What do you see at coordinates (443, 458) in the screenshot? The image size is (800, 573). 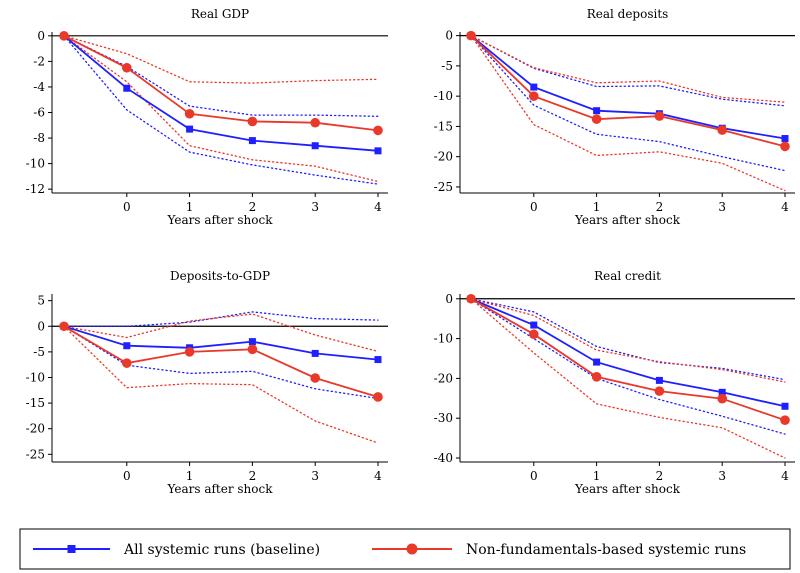 I see `y-tick-label: -40` at bounding box center [443, 458].